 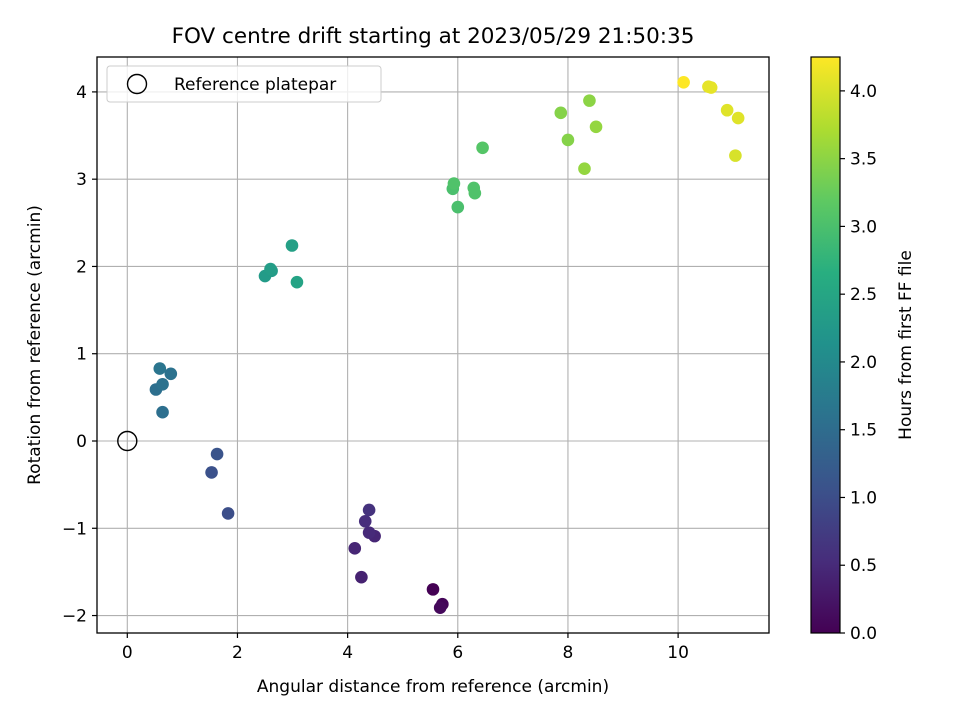 I want to click on x-tick-label: 2, so click(x=237, y=653).